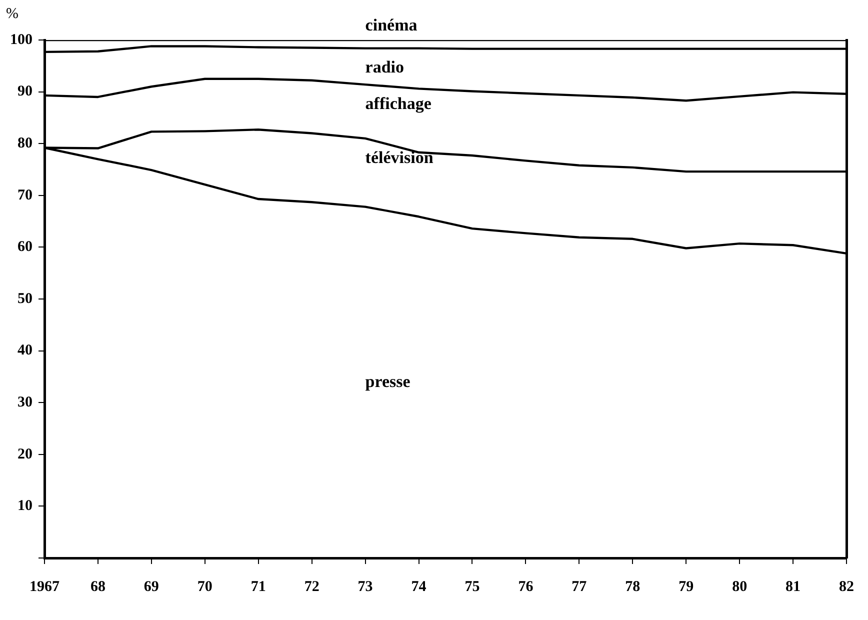 The image size is (868, 620). I want to click on y-tick-label: 10, so click(25, 506).